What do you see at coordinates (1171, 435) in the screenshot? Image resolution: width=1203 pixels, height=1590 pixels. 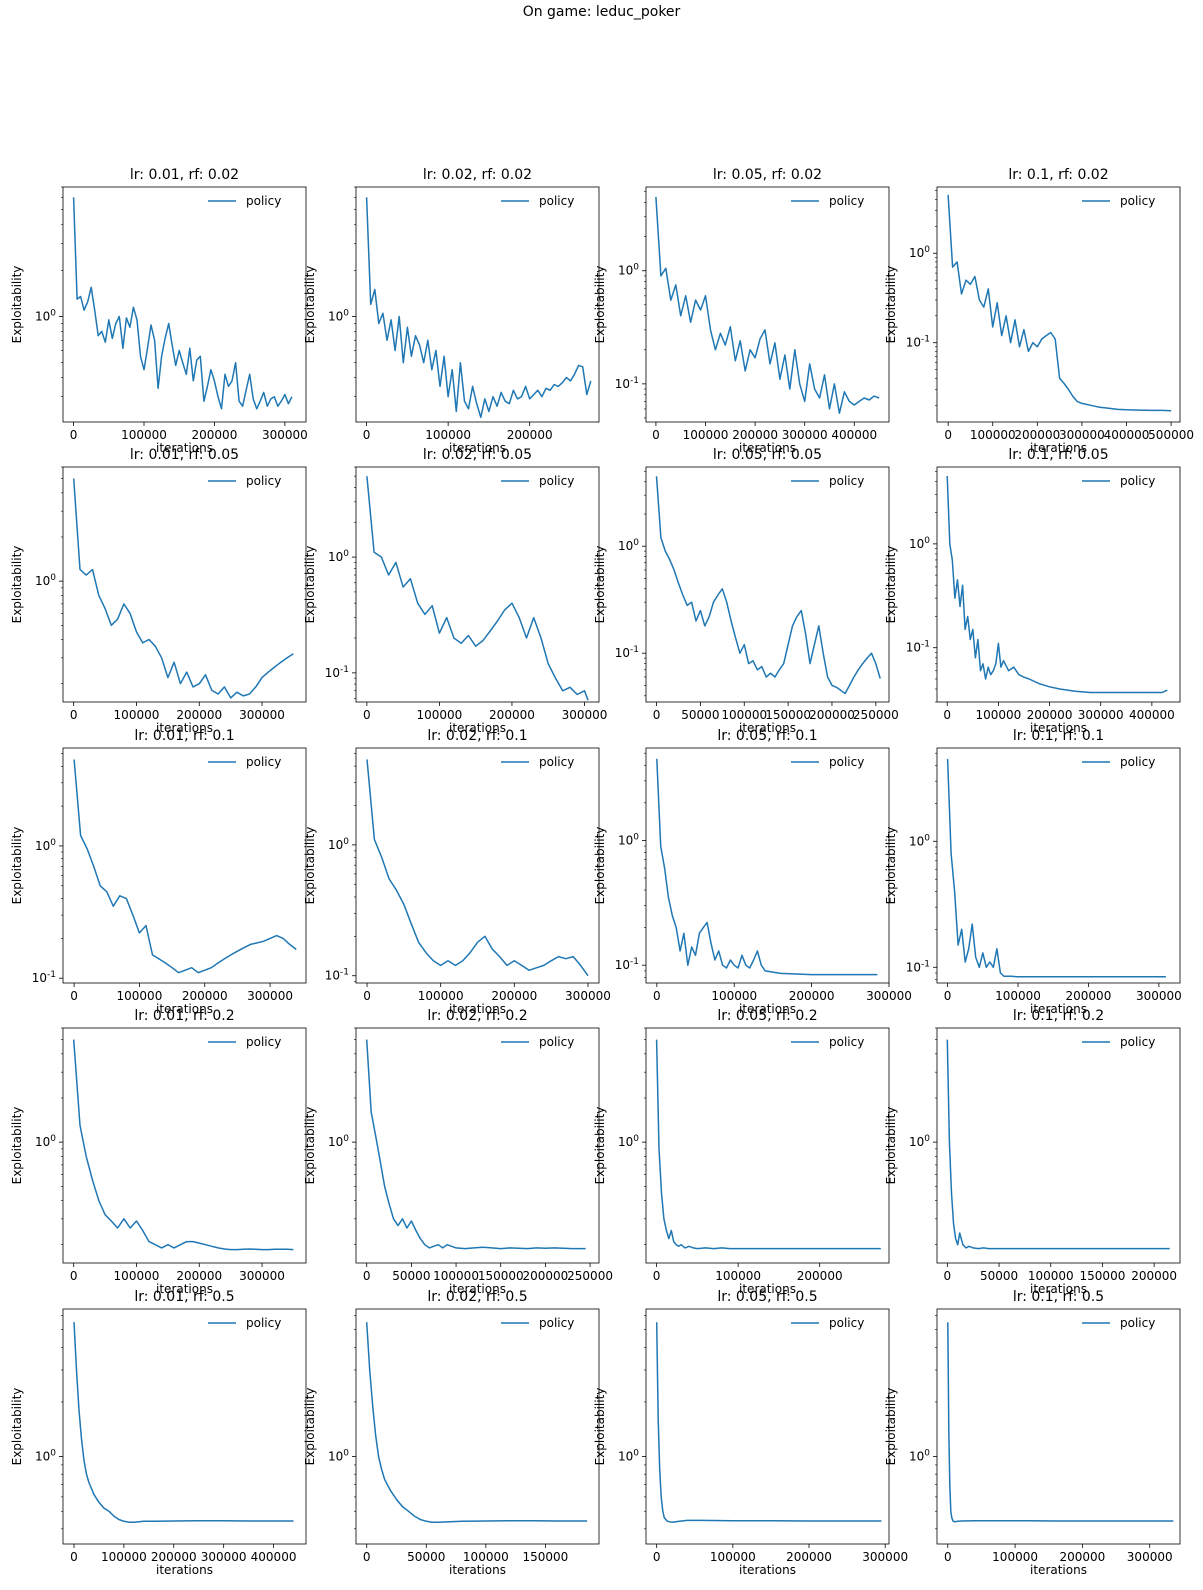 I see `x-tick-label: 500000` at bounding box center [1171, 435].